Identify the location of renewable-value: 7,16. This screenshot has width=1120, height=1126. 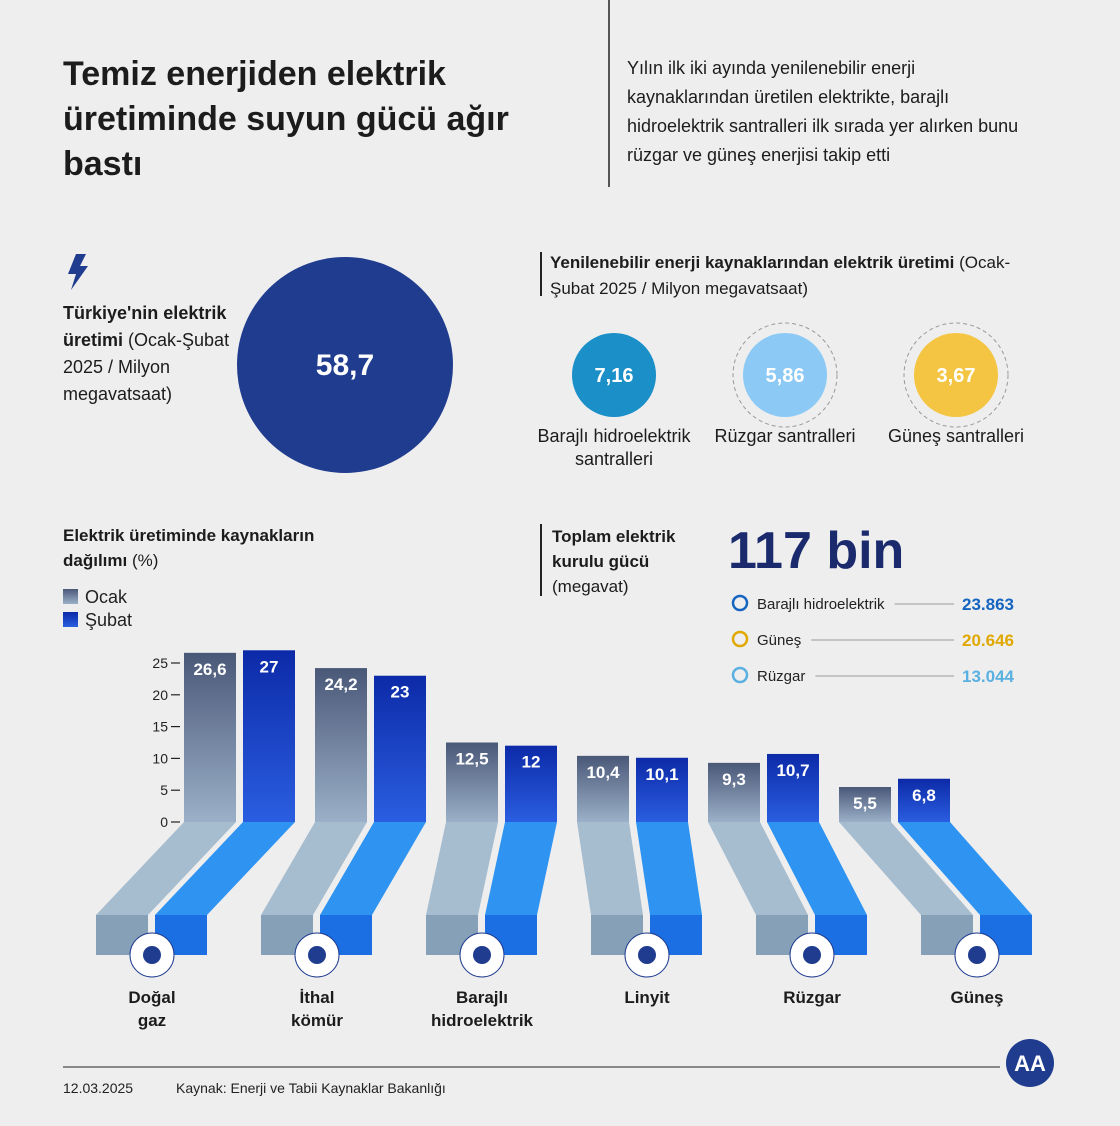
(614, 376).